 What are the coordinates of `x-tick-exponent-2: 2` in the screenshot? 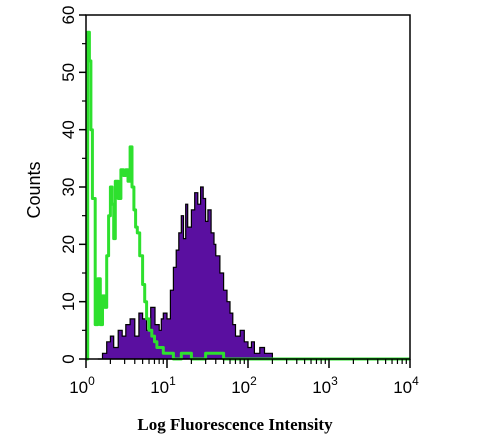 It's located at (253, 381).